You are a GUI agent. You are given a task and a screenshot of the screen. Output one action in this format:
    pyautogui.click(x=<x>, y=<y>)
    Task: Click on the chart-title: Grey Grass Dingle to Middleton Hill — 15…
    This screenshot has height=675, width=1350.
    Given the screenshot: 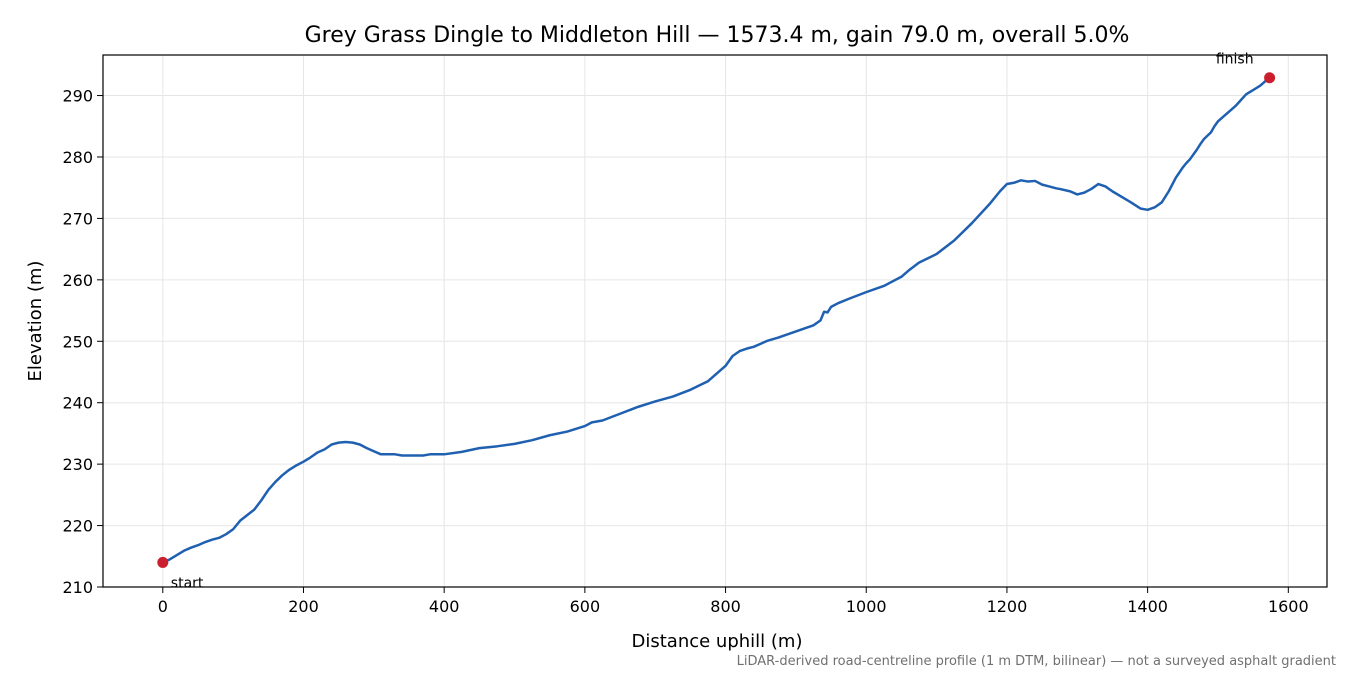 What is the action you would take?
    pyautogui.click(x=717, y=35)
    